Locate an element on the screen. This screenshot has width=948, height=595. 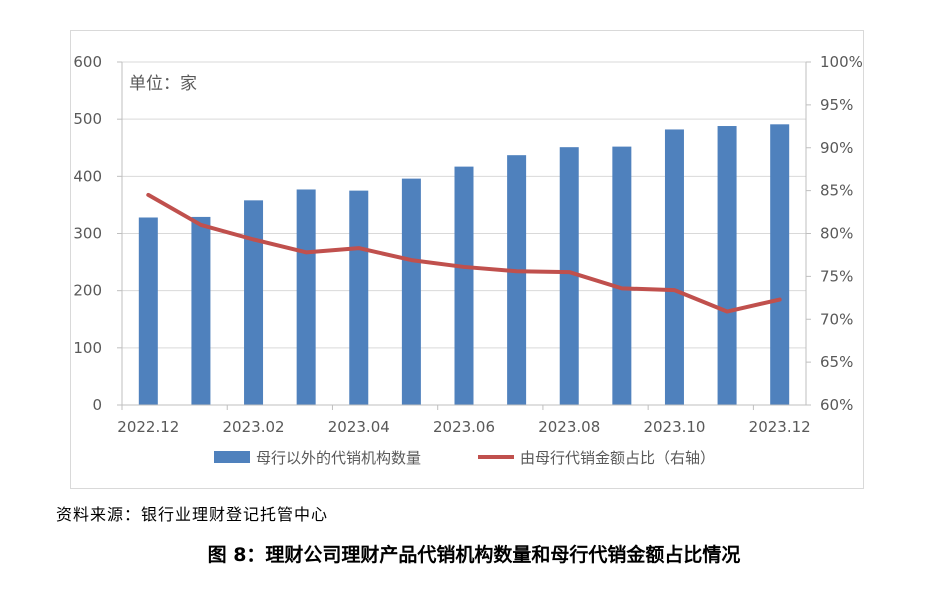
source-note: 资料来源：银行业理财登记托管中心 is located at coordinates (192, 514).